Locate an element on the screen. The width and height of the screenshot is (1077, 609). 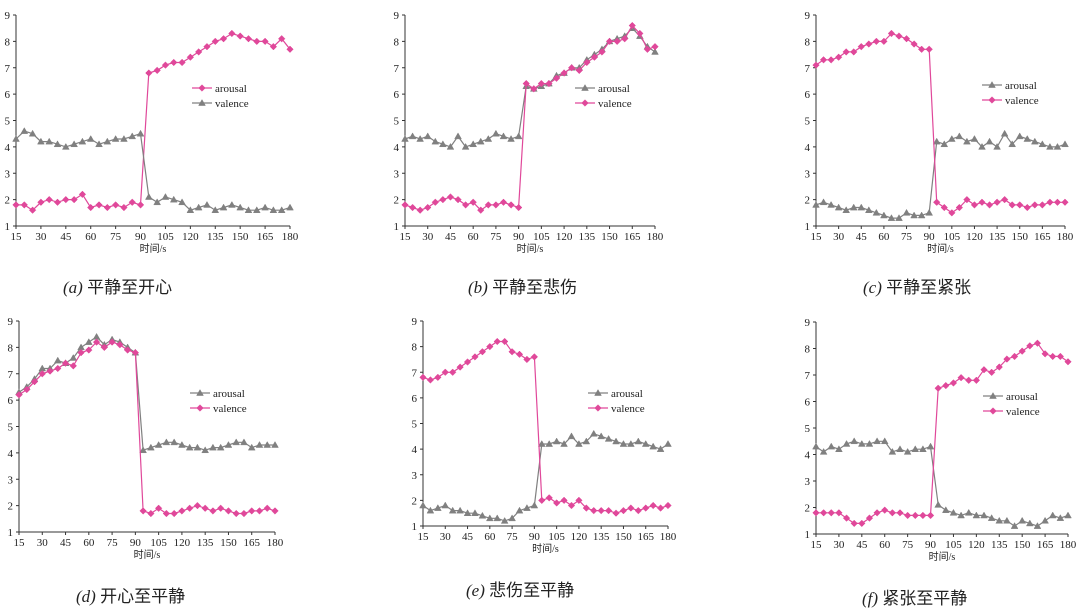
chart-e-label: (e) is located at coordinates (475, 590).